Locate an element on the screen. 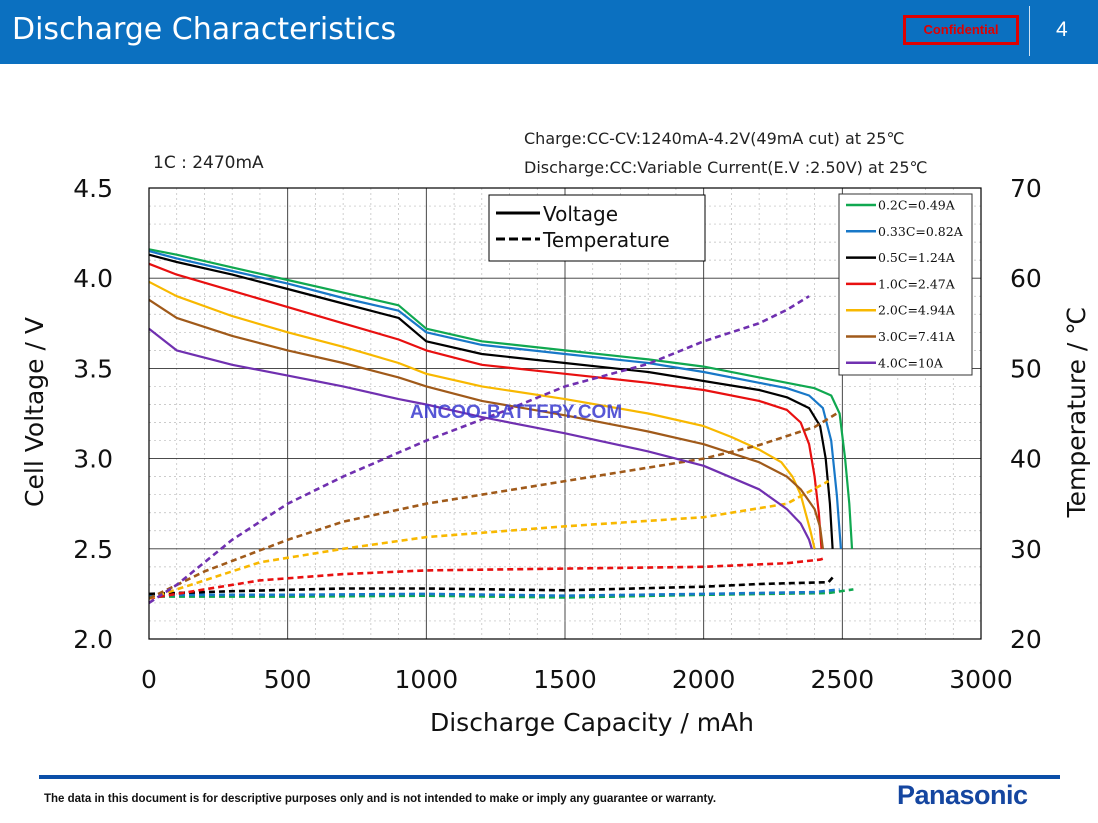 Image resolution: width=1098 pixels, height=823 pixels. series-legend-label: 0.2C=0.49A is located at coordinates (917, 205).